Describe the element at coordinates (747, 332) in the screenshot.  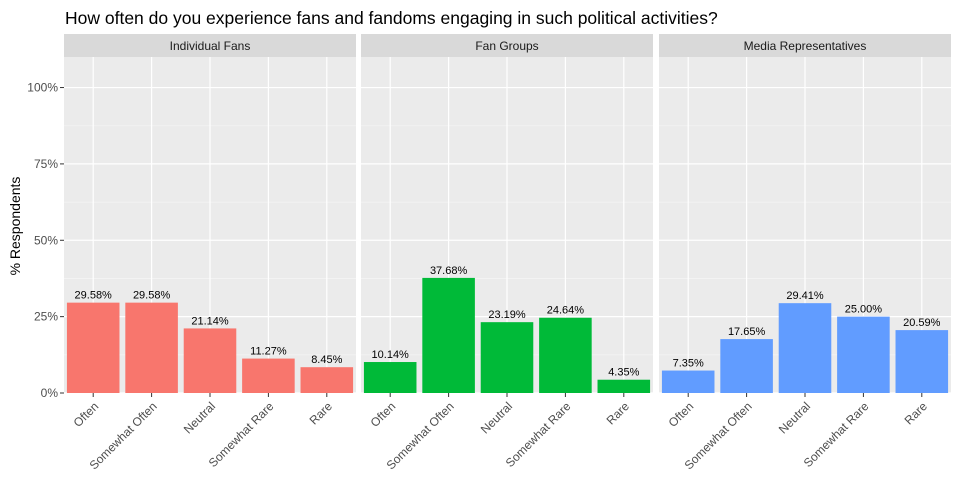
I see `bar-value-label: 17.65%` at that location.